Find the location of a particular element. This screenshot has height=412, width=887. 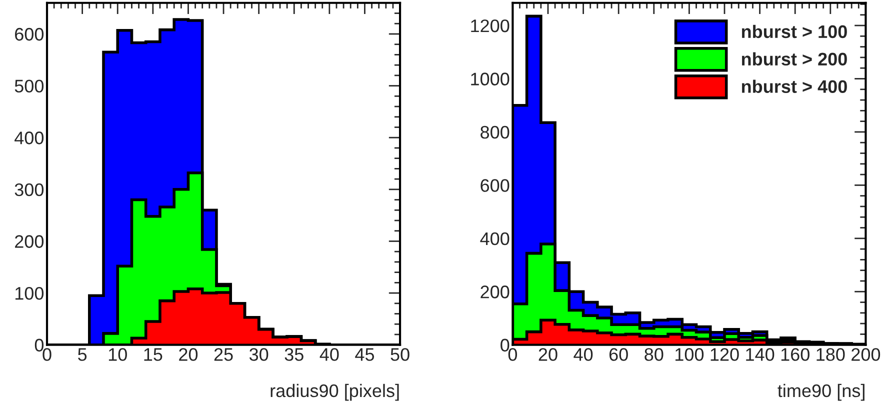

x-tick-label: 15 is located at coordinates (153, 354).